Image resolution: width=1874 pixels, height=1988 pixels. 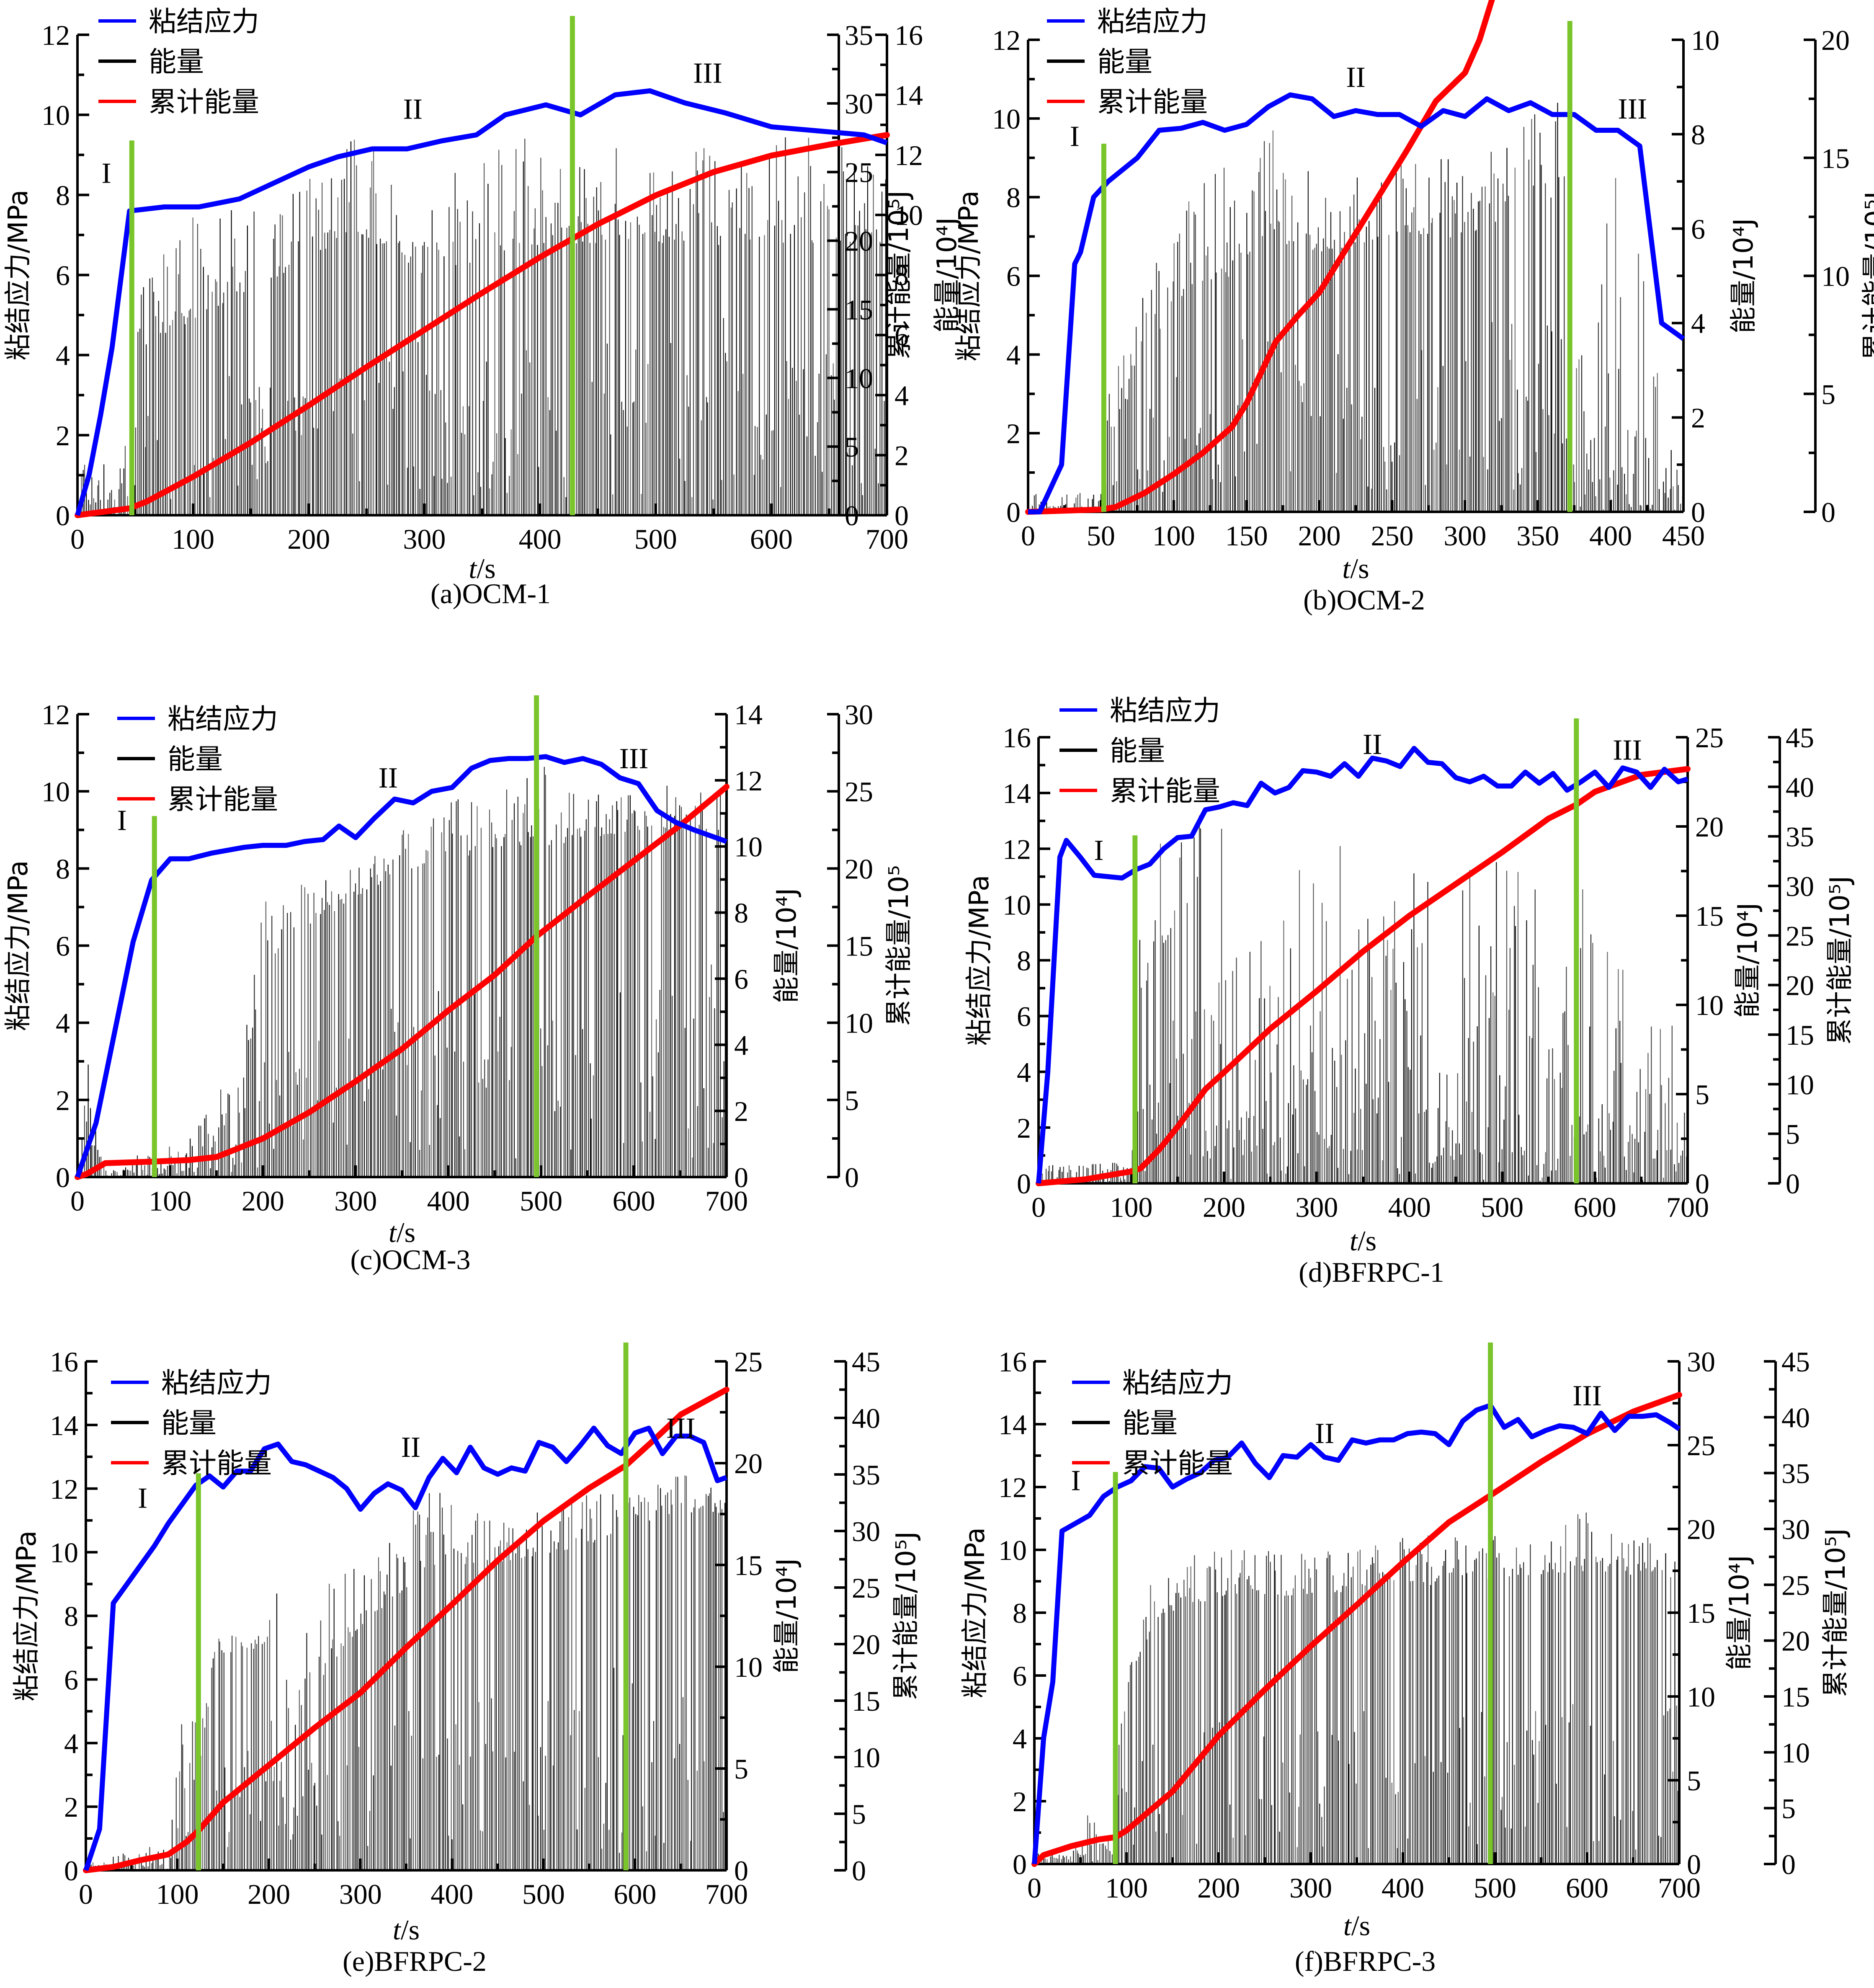 I want to click on panel-caption: (c)OCM-3, so click(x=410, y=1260).